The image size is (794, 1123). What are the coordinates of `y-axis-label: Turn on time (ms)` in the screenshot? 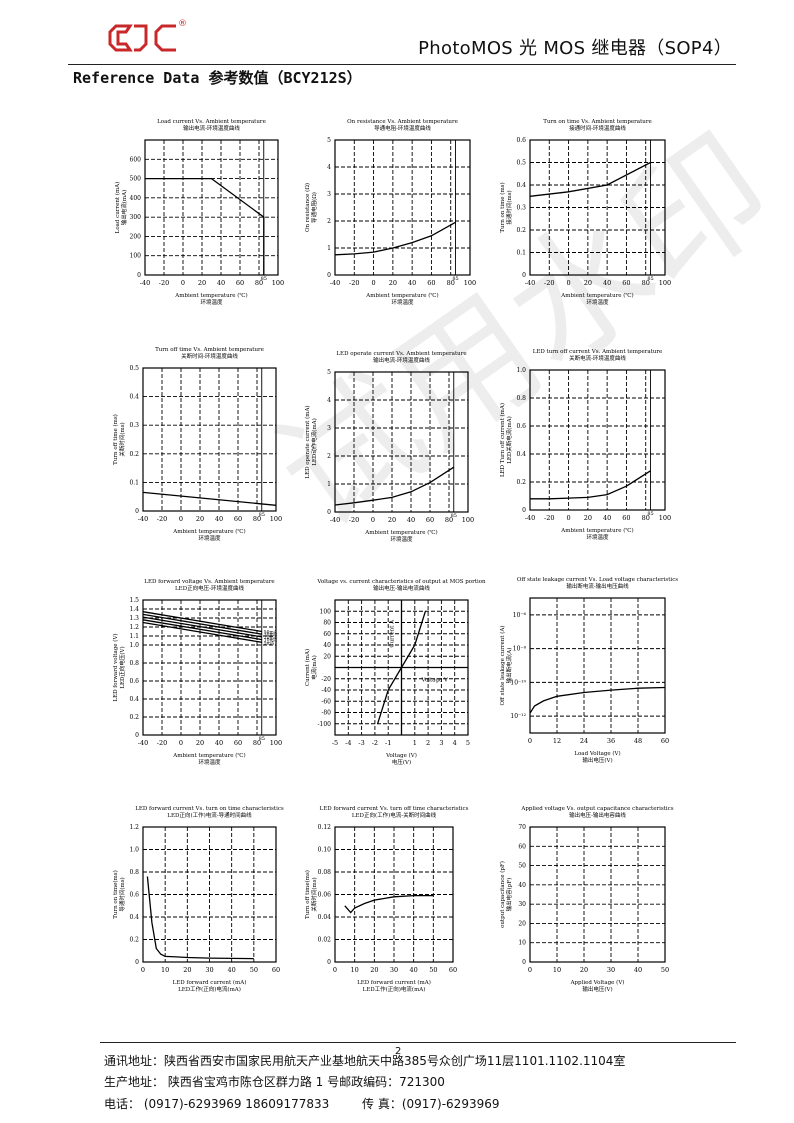 It's located at (502, 207).